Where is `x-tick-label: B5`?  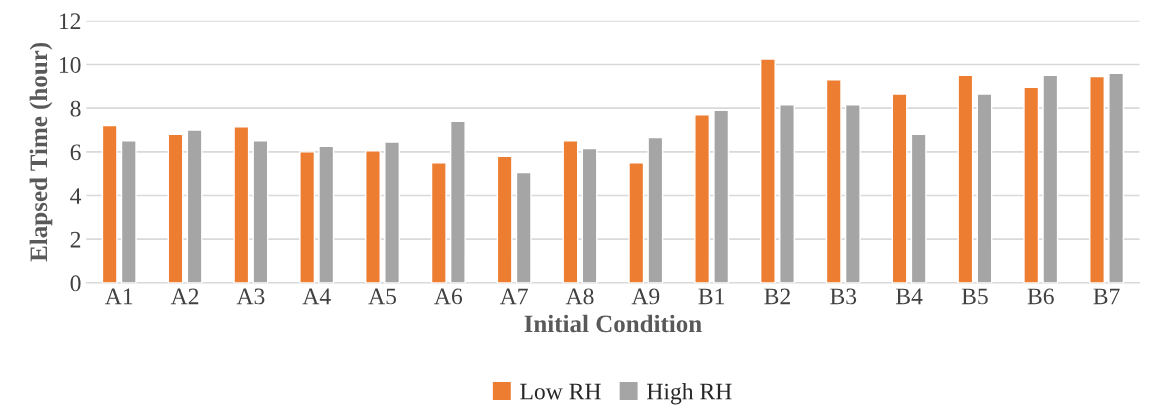
x-tick-label: B5 is located at coordinates (974, 296).